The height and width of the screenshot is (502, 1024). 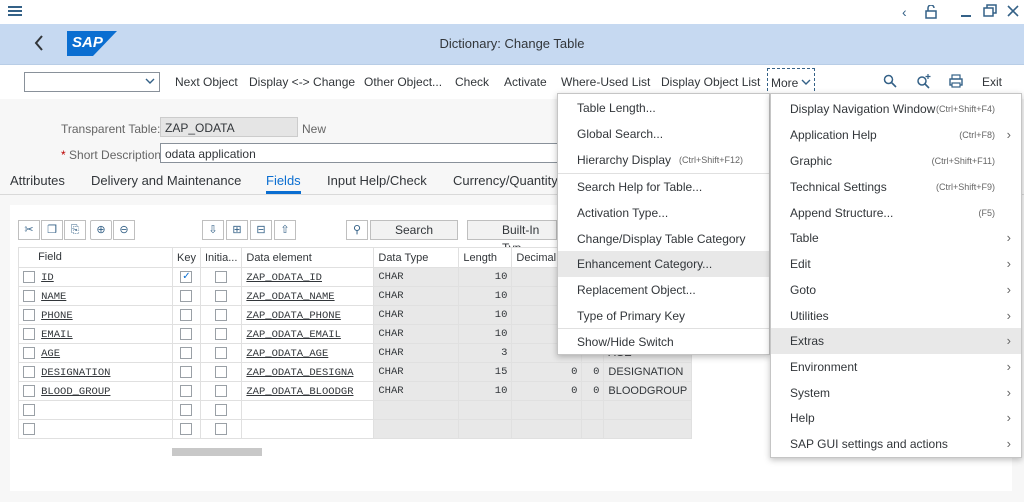 I want to click on menu-item-graphic: Graphic (Ctrl+Shift+F11), so click(x=896, y=161).